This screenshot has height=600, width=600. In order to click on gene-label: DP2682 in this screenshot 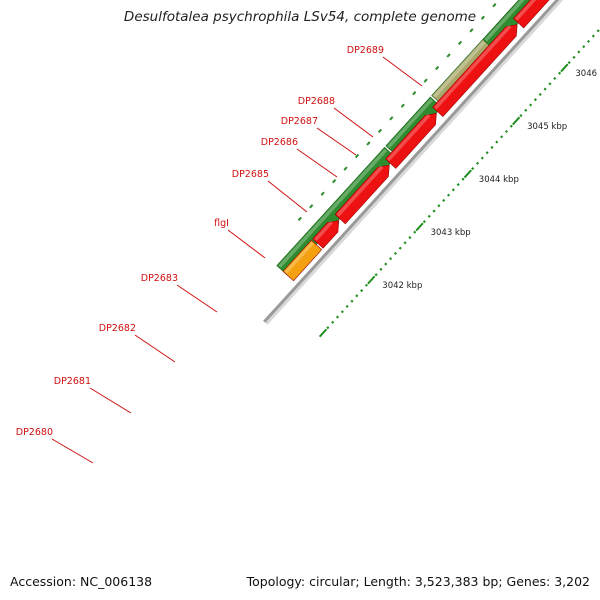, I will do `click(117, 328)`.